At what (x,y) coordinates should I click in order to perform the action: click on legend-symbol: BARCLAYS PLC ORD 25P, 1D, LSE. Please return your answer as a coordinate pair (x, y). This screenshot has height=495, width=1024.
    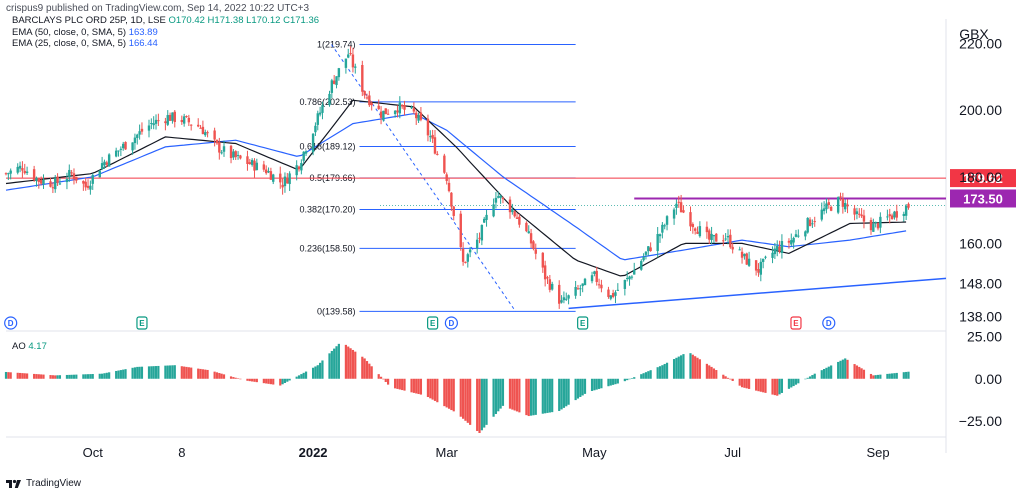
    Looking at the image, I should click on (89, 20).